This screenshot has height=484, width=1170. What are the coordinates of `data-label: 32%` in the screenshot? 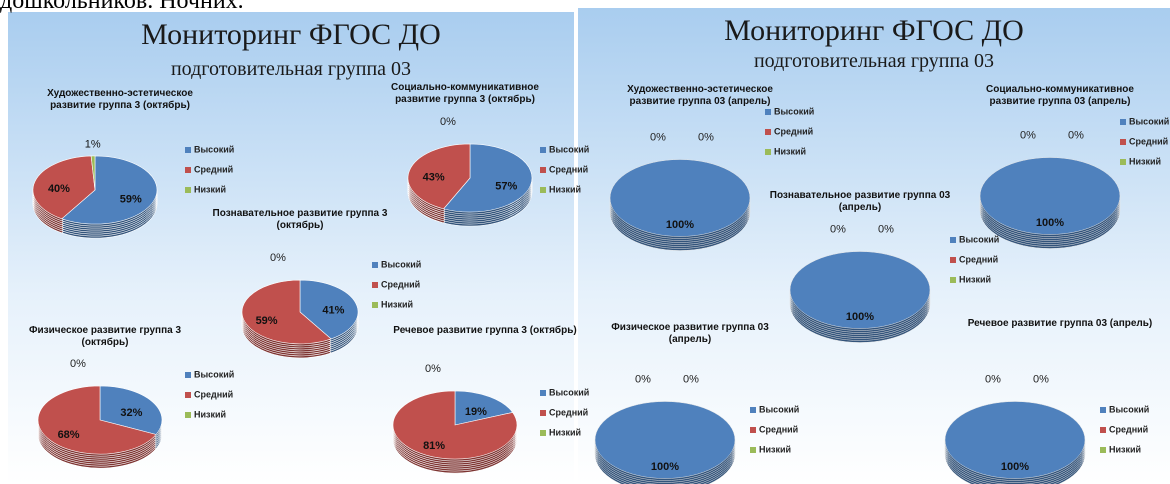 It's located at (131, 413).